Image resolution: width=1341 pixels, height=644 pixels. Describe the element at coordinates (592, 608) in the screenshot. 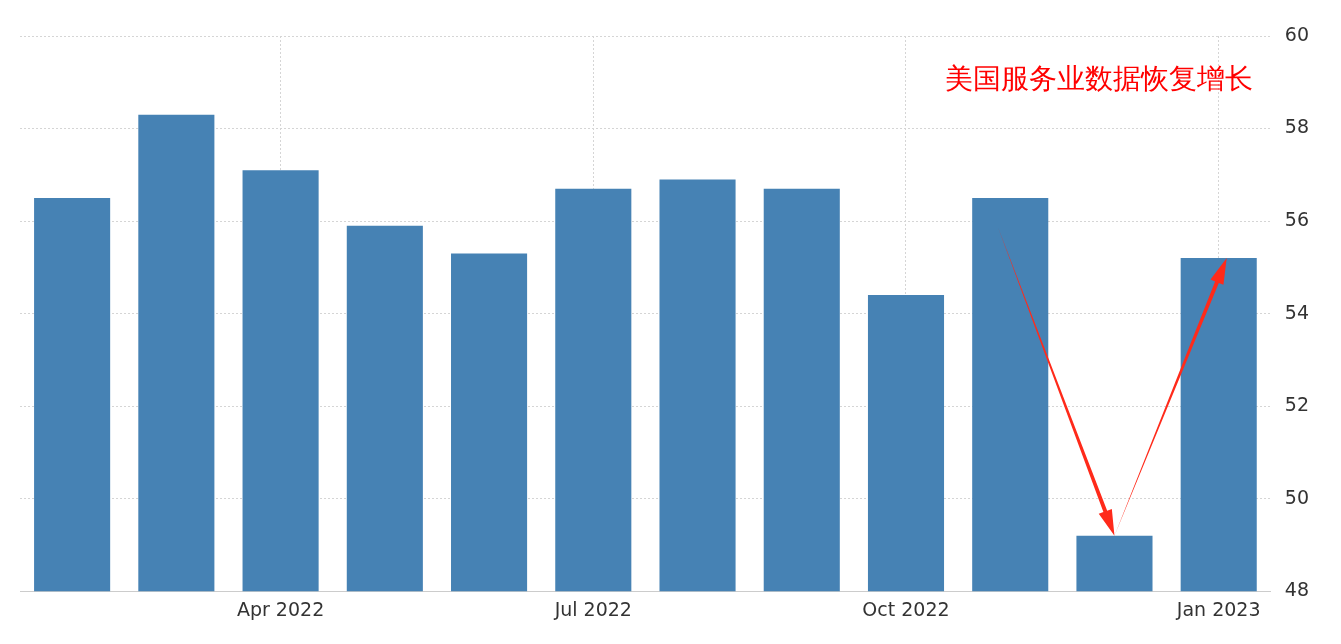

I see `x-tick-label: Jul 2022` at that location.